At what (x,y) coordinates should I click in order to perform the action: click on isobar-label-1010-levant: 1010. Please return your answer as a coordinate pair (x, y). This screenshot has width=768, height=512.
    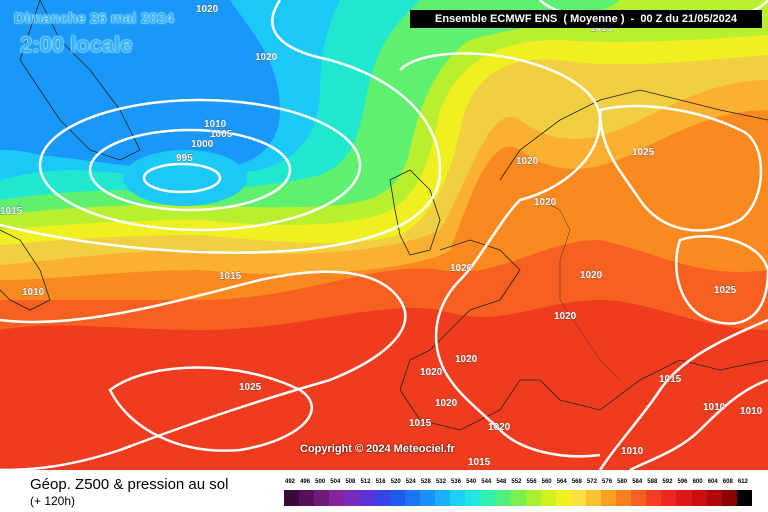
    Looking at the image, I should click on (632, 451).